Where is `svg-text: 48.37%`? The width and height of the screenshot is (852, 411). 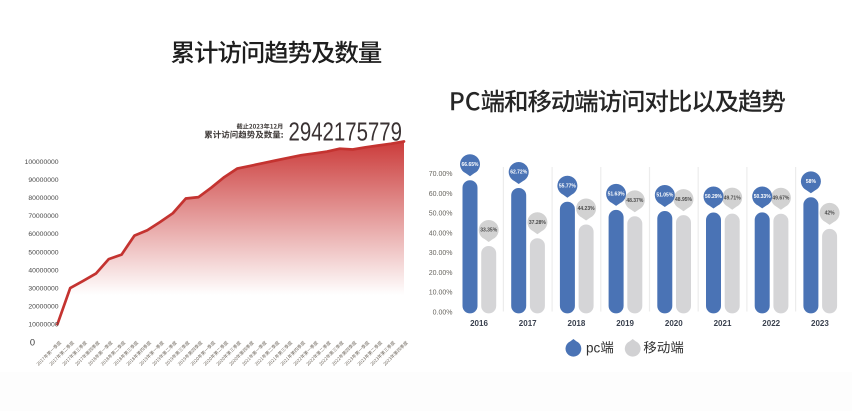
svg-text: 48.37% is located at coordinates (635, 201).